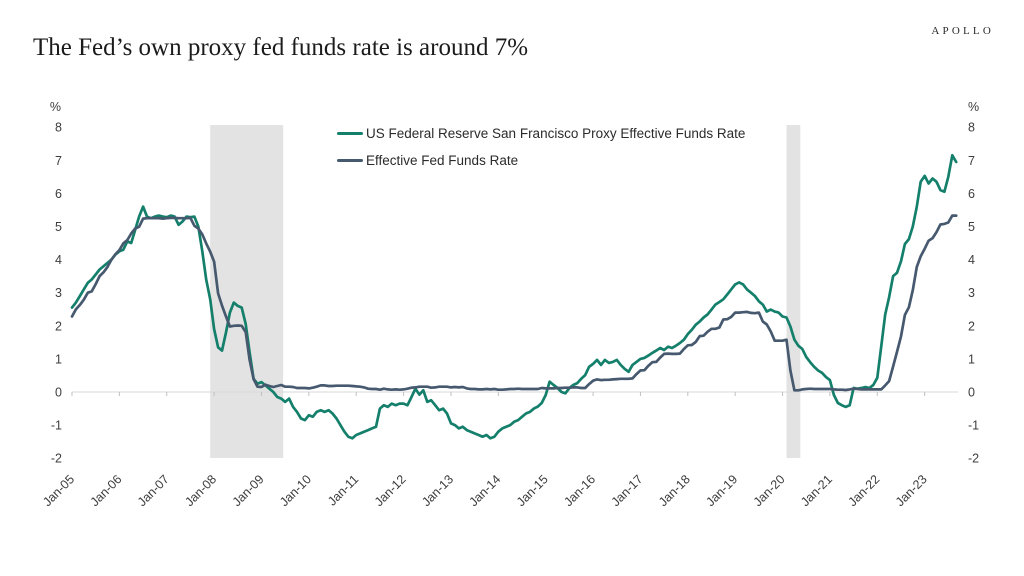 The image size is (1024, 576). What do you see at coordinates (971, 128) in the screenshot?
I see `y-axis-label-right: 8` at bounding box center [971, 128].